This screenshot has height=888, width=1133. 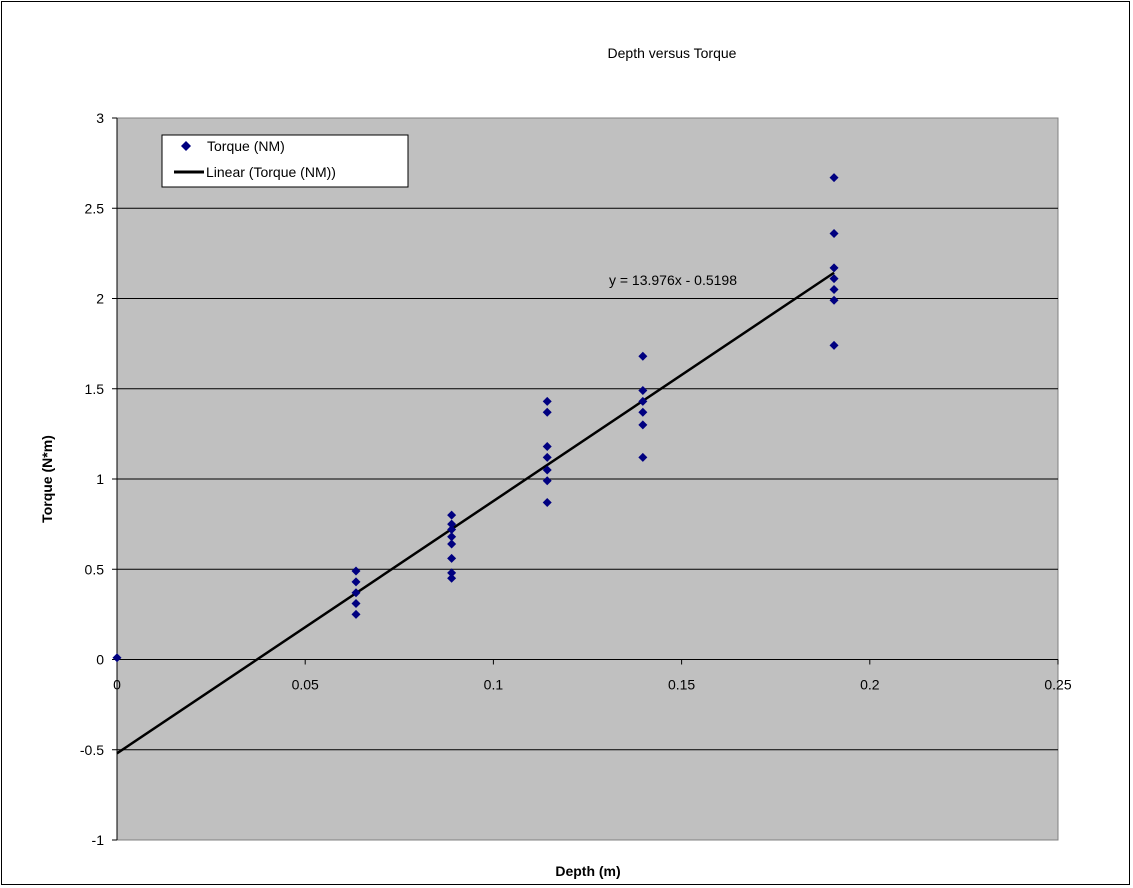 I want to click on y-tick-label: 1.5, so click(x=95, y=389).